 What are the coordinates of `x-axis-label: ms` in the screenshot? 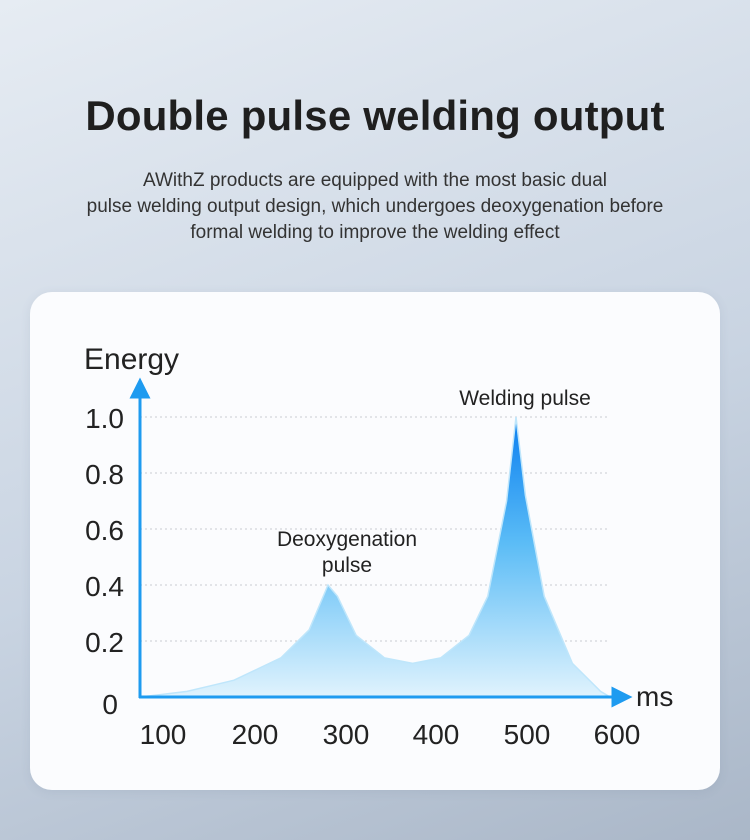 It's located at (654, 696).